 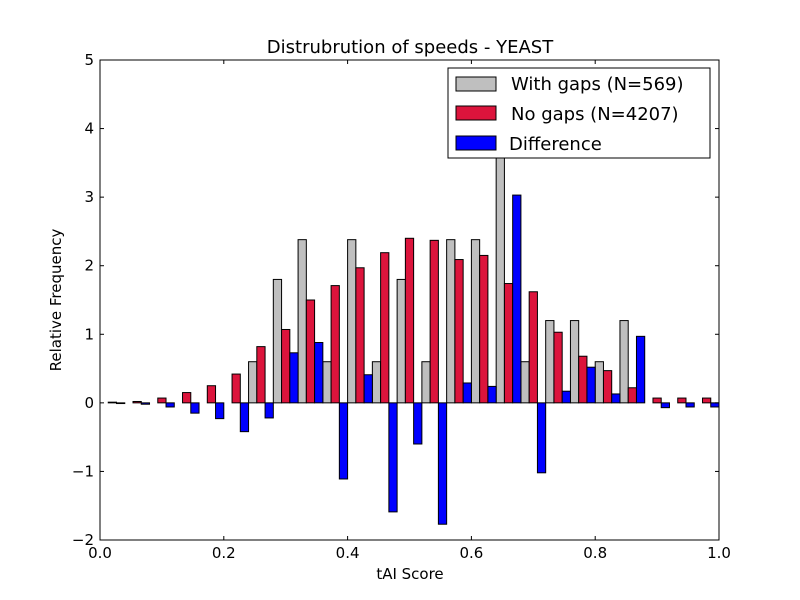 What do you see at coordinates (409, 574) in the screenshot?
I see `x-axis-label: tAI Score` at bounding box center [409, 574].